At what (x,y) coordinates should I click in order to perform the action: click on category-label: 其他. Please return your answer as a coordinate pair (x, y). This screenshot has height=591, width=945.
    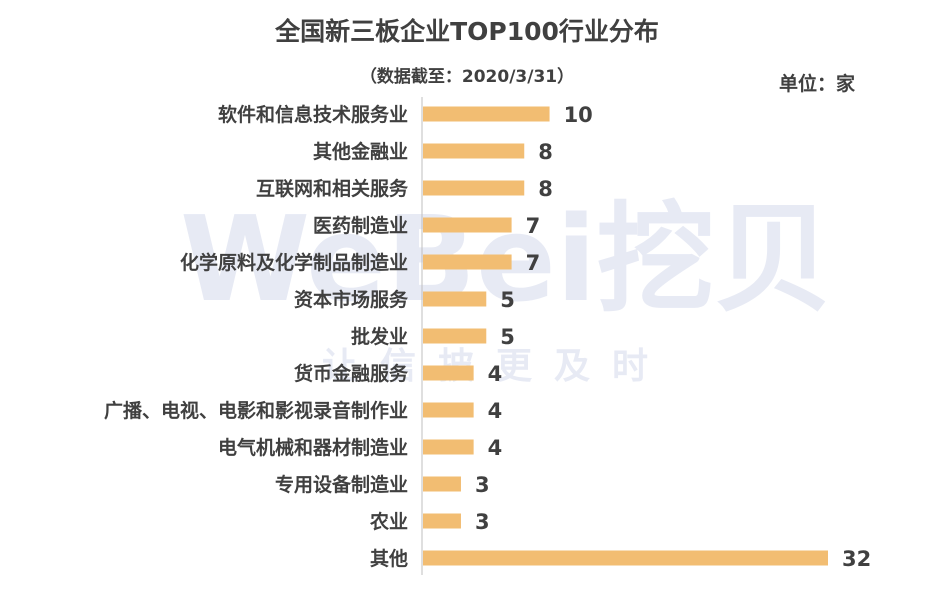
    Looking at the image, I should click on (389, 558).